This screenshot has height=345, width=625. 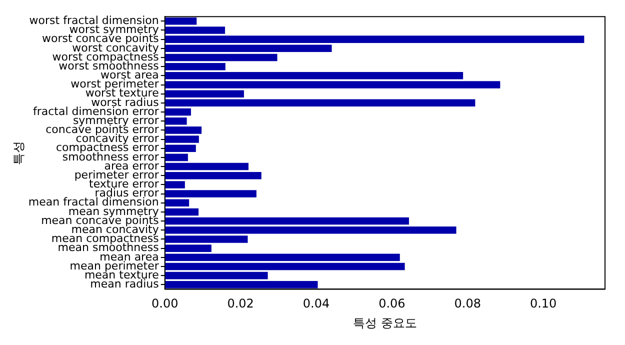 I want to click on y-tick-label: mean radius, so click(x=125, y=284).